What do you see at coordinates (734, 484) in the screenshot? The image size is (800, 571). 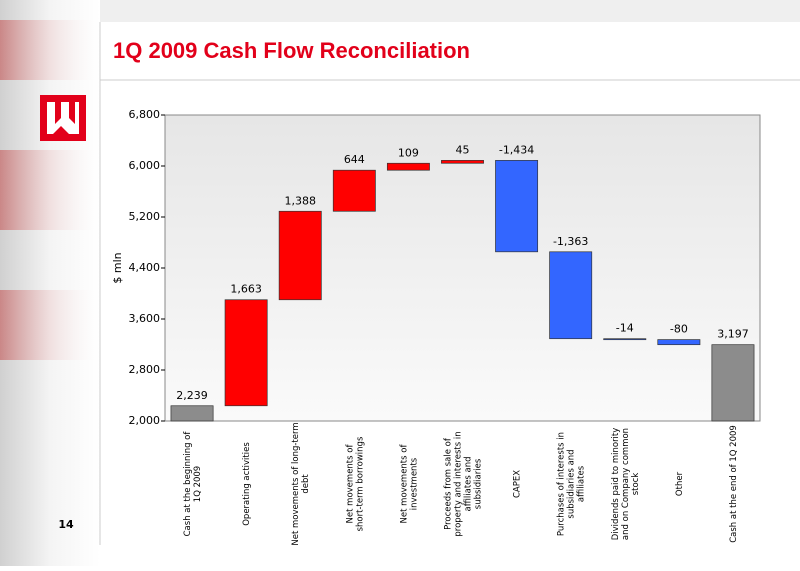 I see `x-tick-label: Cash at the end of 1Q 2009` at bounding box center [734, 484].